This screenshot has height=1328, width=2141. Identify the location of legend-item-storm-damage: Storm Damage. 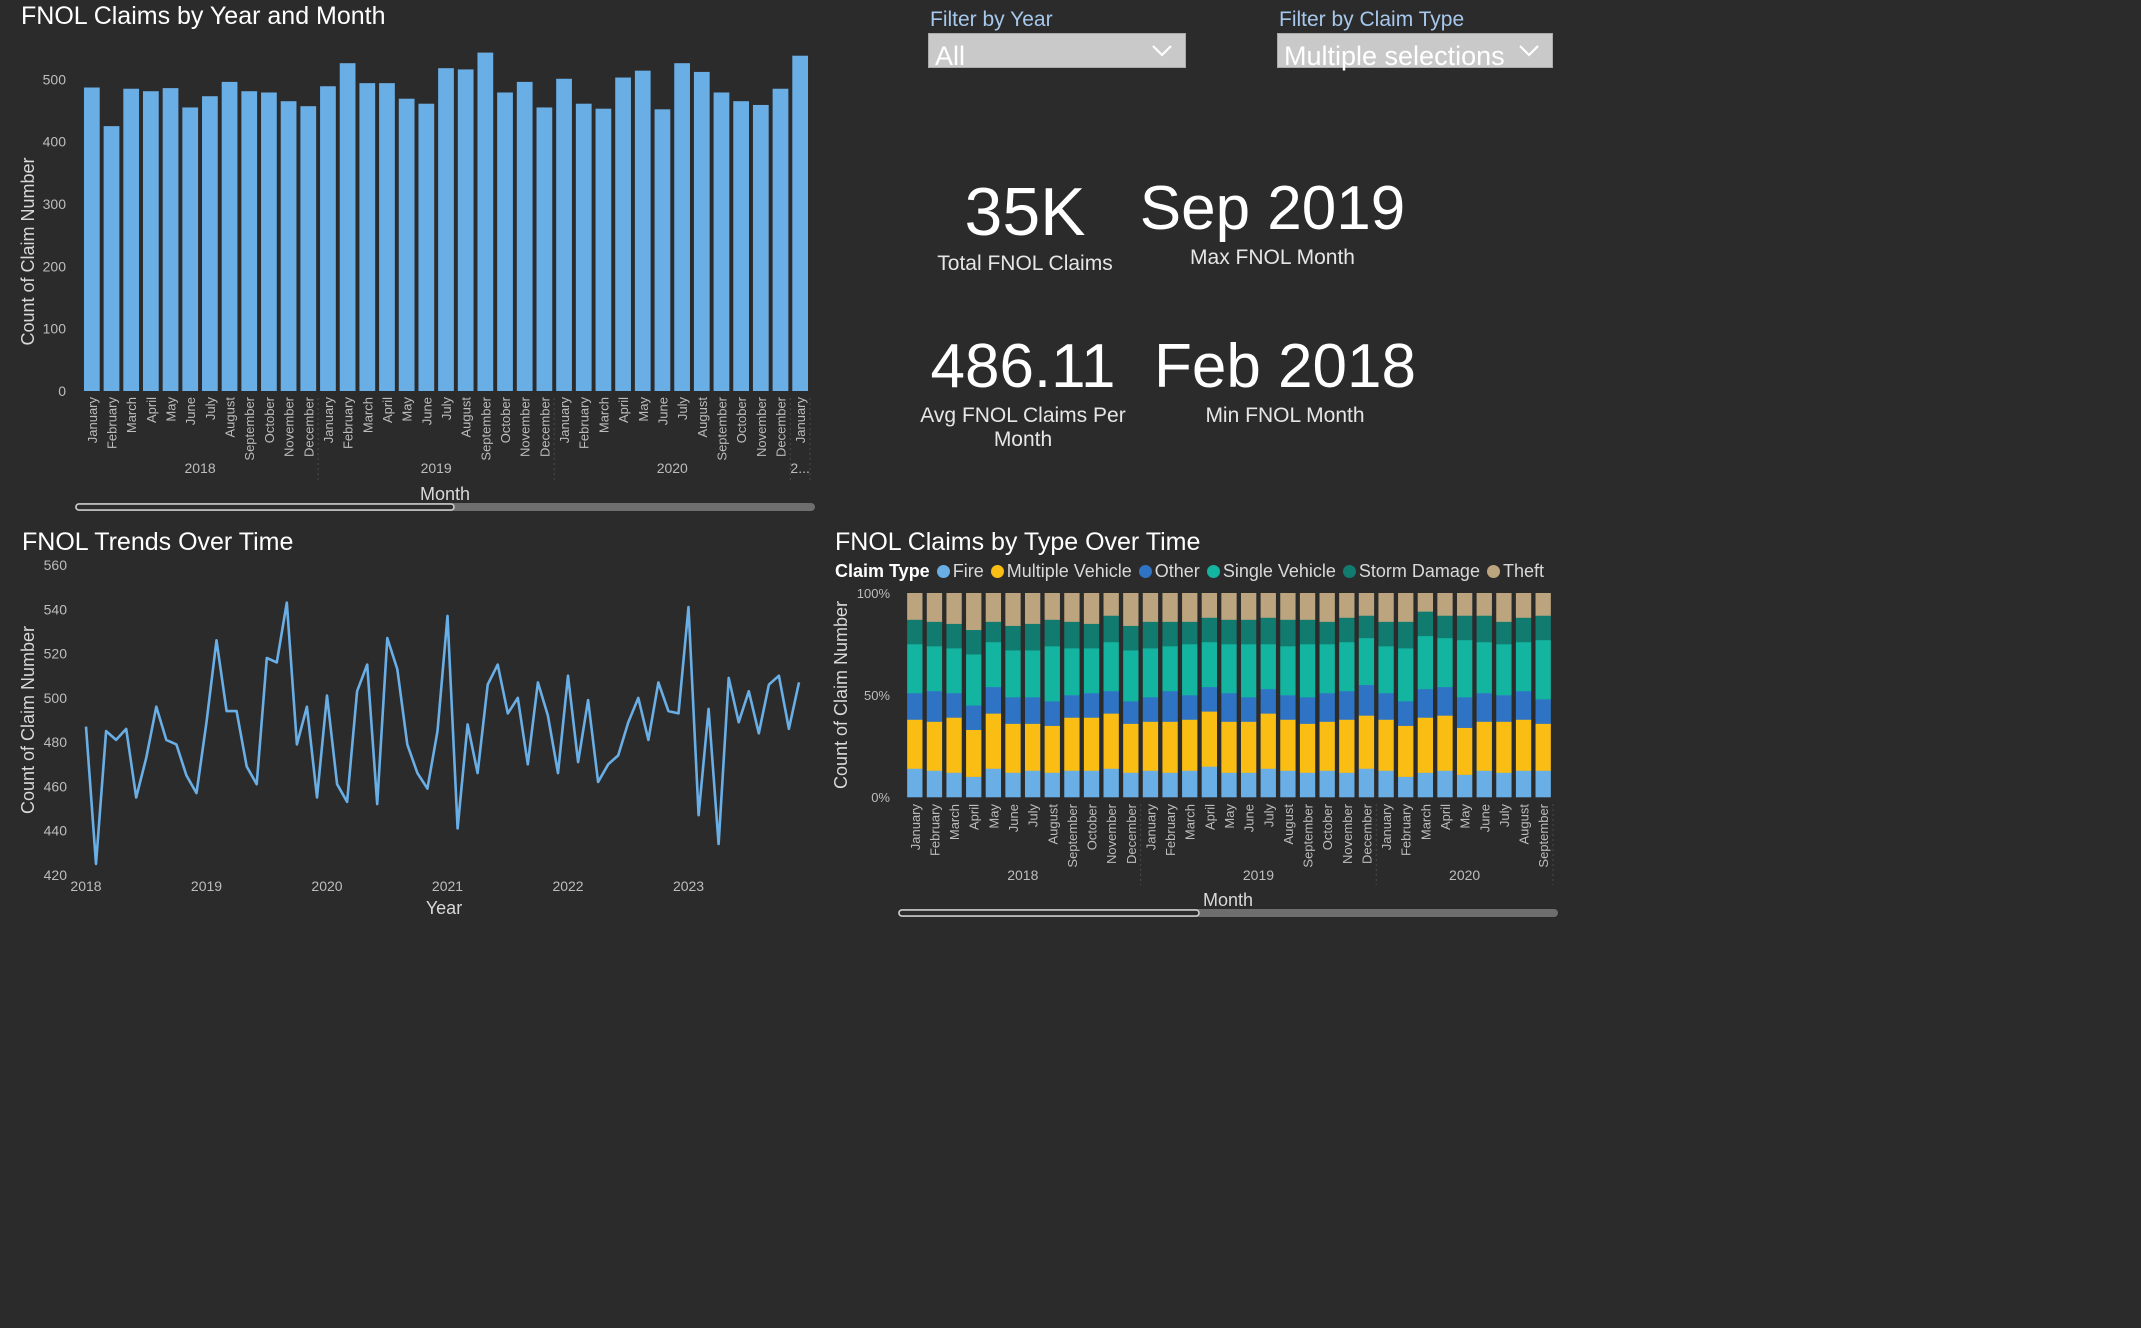
(1419, 571).